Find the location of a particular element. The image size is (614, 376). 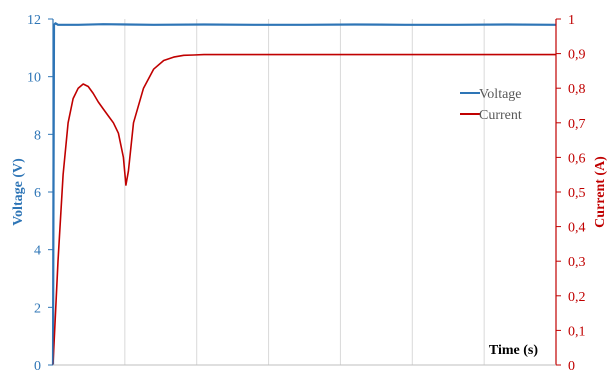

right-axis-tick-label: 0,8 is located at coordinates (577, 89).